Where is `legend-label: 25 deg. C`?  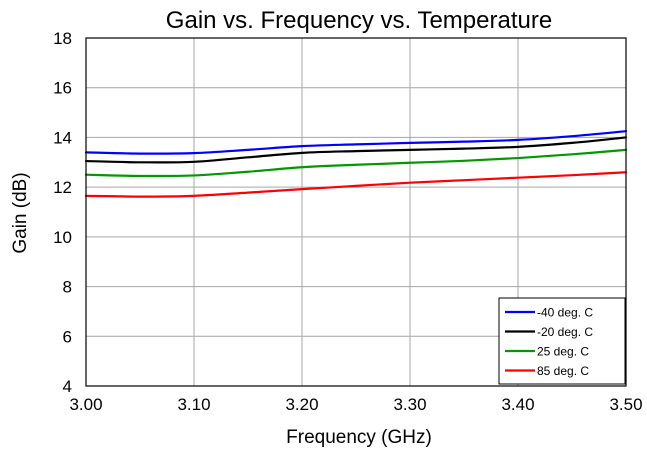 legend-label: 25 deg. C is located at coordinates (563, 352).